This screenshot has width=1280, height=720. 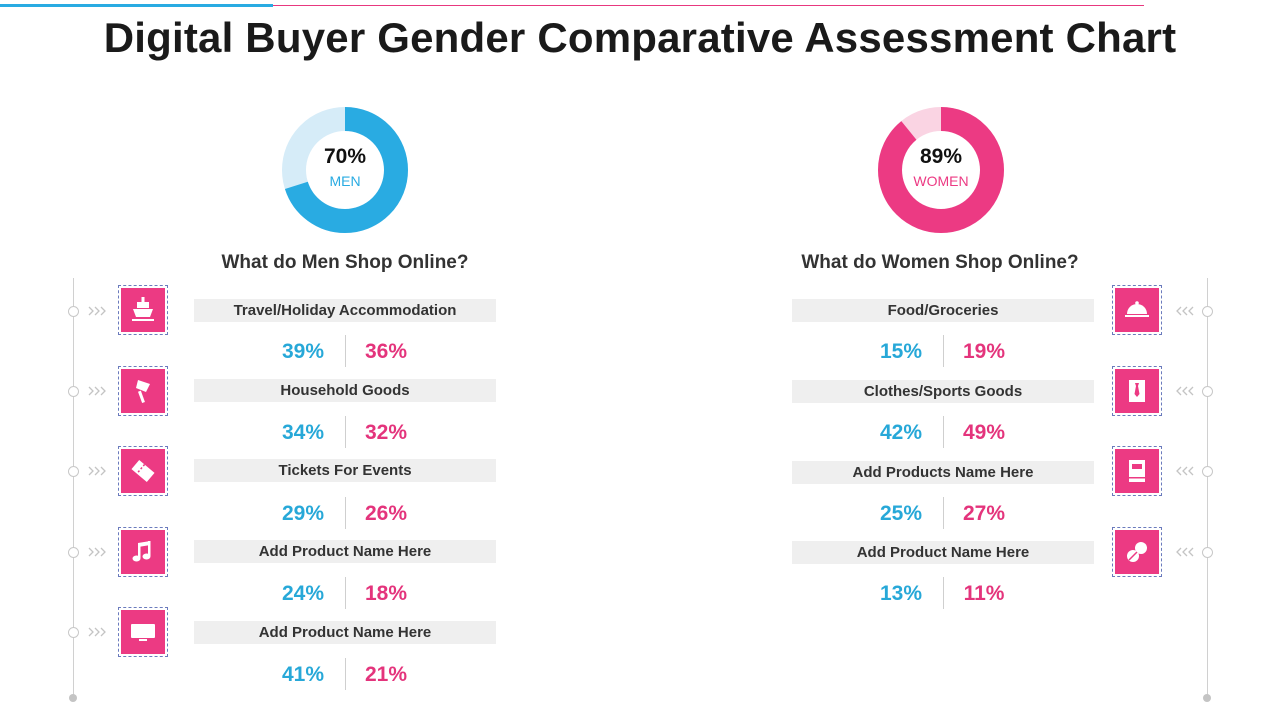 I want to click on women-donut-svg, so click(x=941, y=170).